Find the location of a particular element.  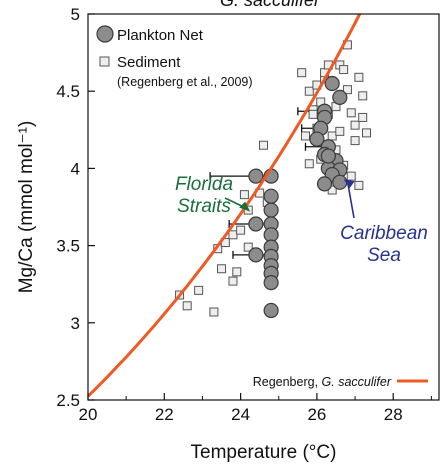

x-tick-label: 24 is located at coordinates (240, 414).